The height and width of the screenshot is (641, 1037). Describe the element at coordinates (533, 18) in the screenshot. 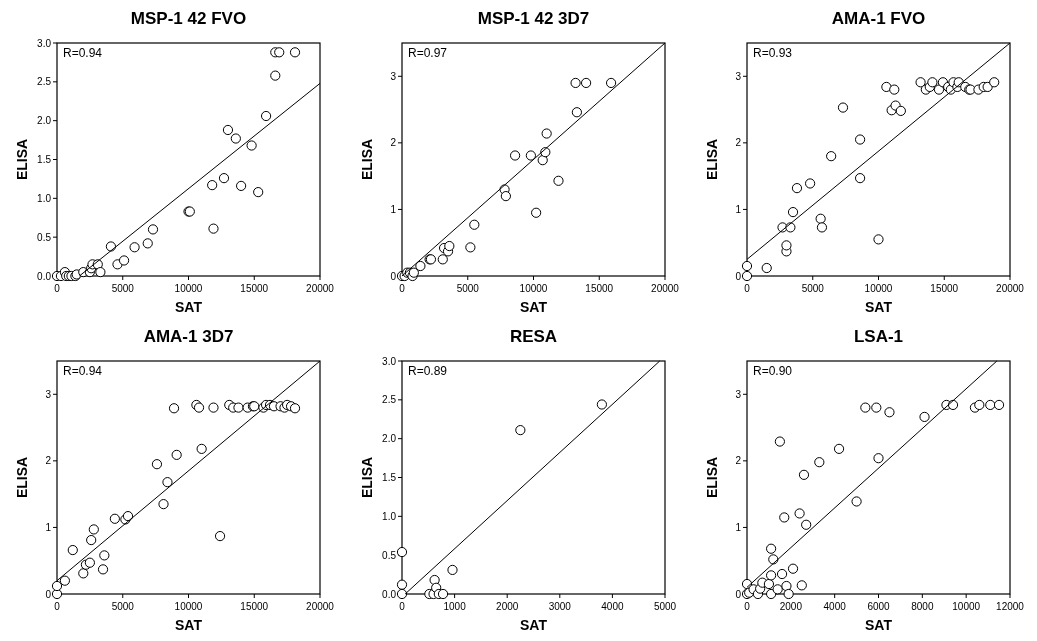

I see `chart-title: MSP-1 42 3D7` at that location.